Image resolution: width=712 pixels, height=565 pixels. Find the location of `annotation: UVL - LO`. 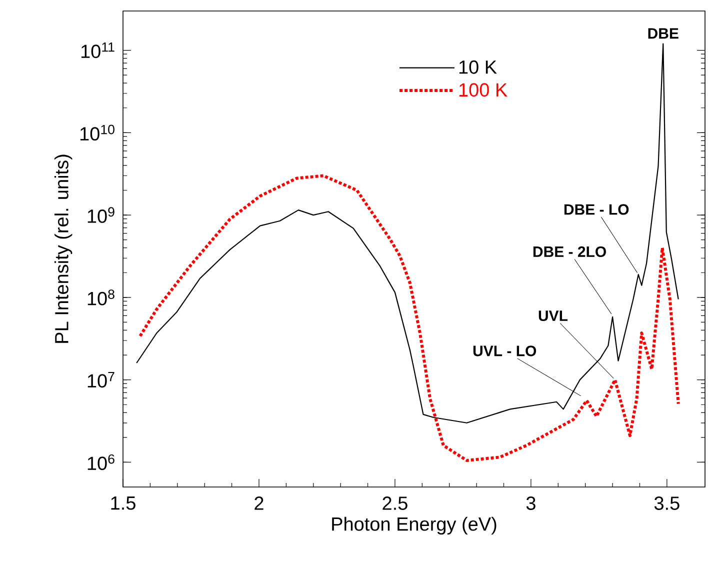

annotation: UVL - LO is located at coordinates (504, 351).